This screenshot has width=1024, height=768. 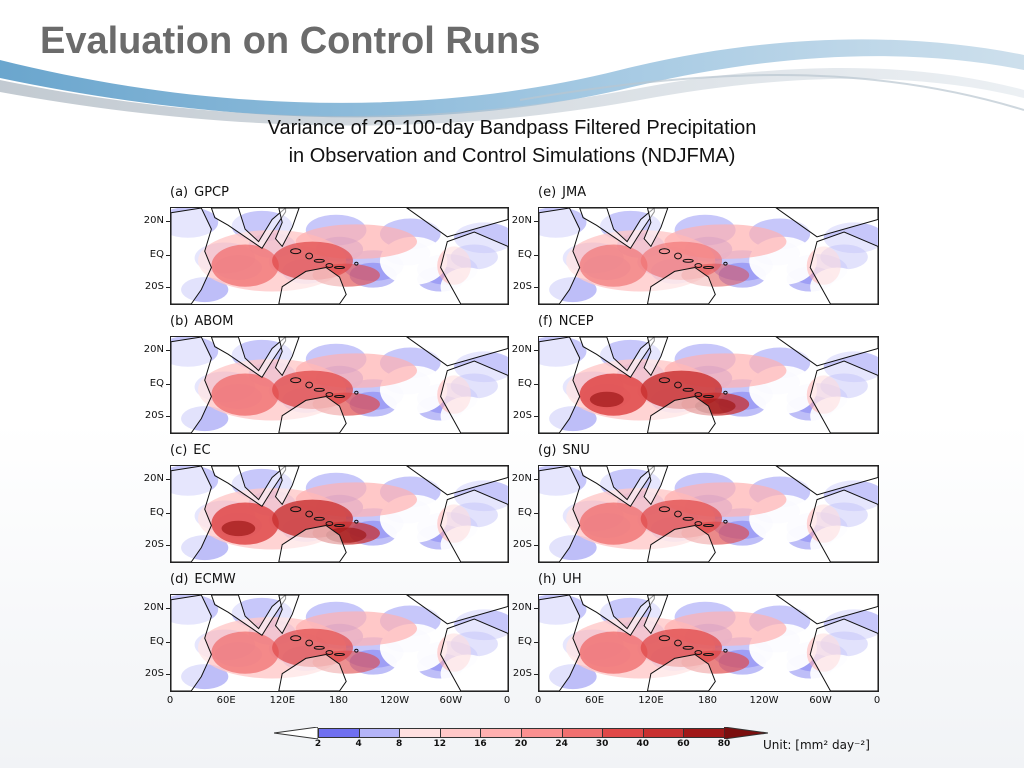 What do you see at coordinates (282, 700) in the screenshot?
I see `lon-tick-label: 120E` at bounding box center [282, 700].